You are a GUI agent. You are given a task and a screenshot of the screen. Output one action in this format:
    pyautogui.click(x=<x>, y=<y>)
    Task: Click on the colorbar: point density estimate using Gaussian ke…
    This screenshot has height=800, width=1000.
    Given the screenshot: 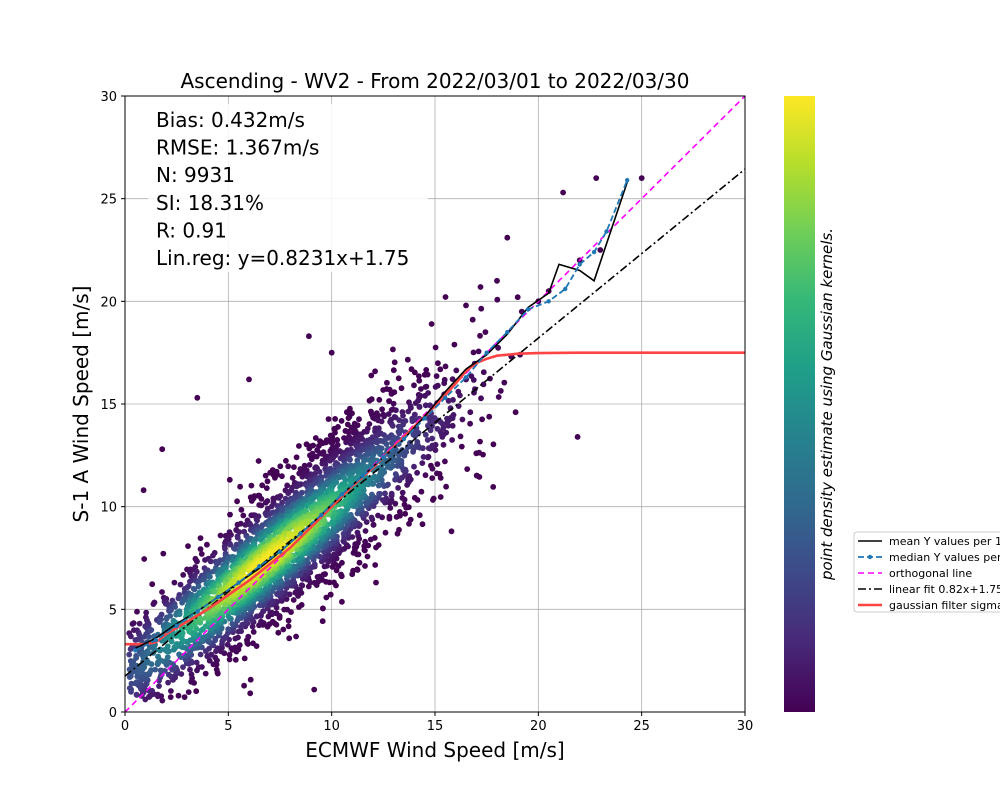 What is the action you would take?
    pyautogui.click(x=810, y=404)
    